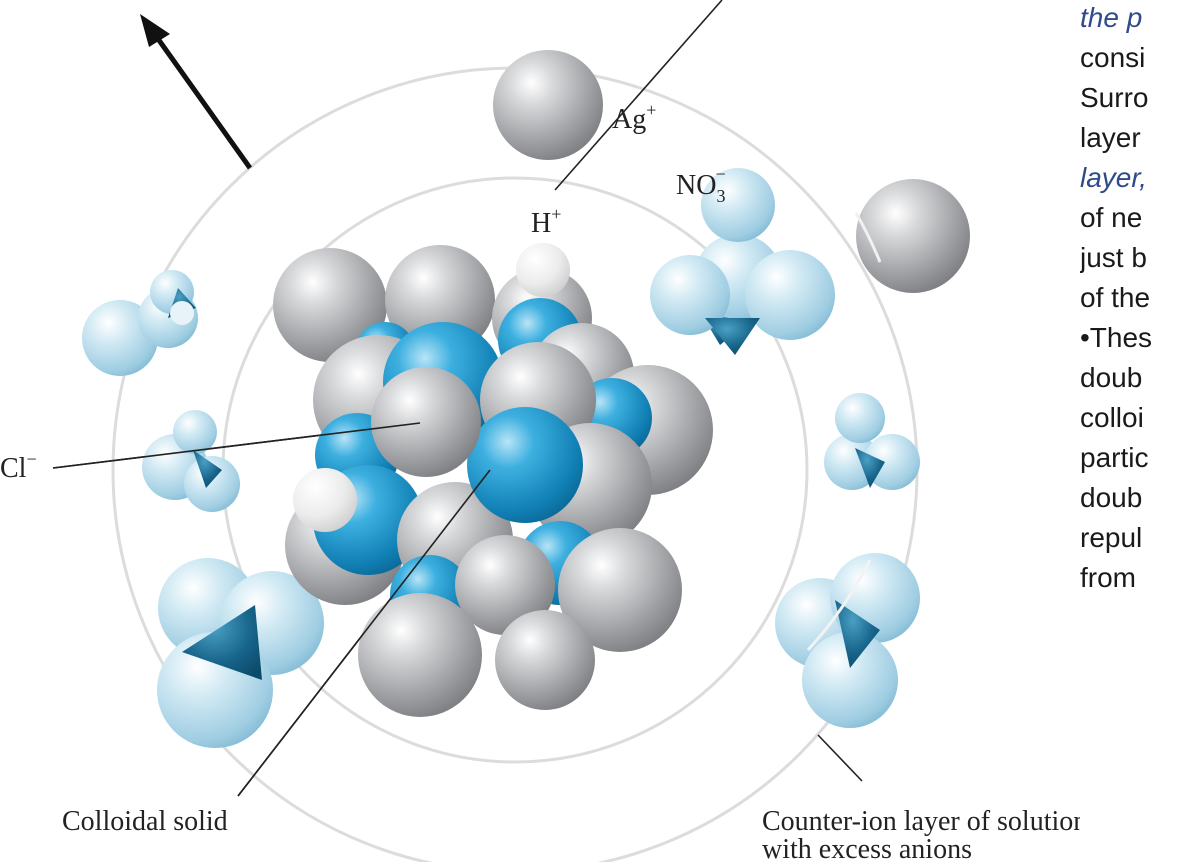  What do you see at coordinates (634, 117) in the screenshot?
I see `silver-ion-label: Ag+` at bounding box center [634, 117].